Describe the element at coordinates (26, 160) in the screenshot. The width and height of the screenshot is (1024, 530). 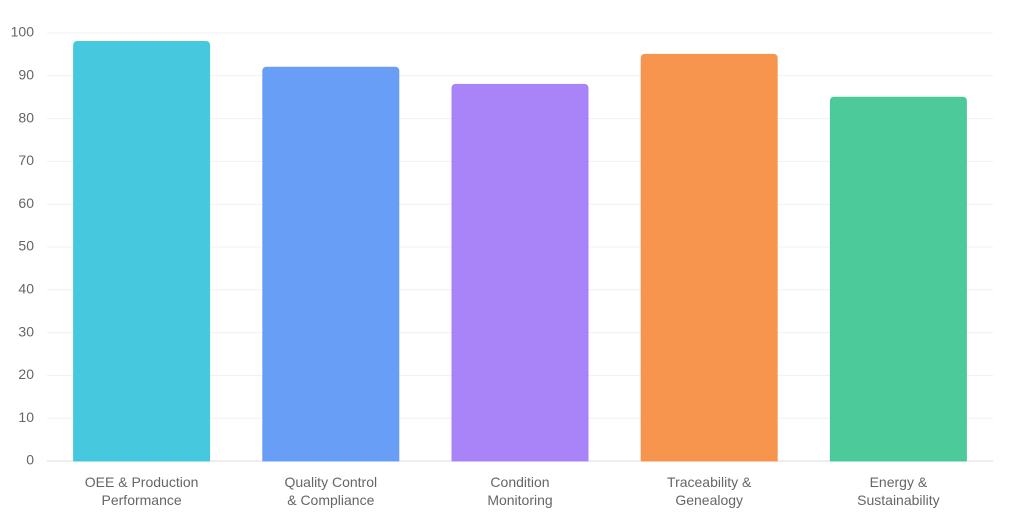
I see `y-tick-label: 70` at that location.